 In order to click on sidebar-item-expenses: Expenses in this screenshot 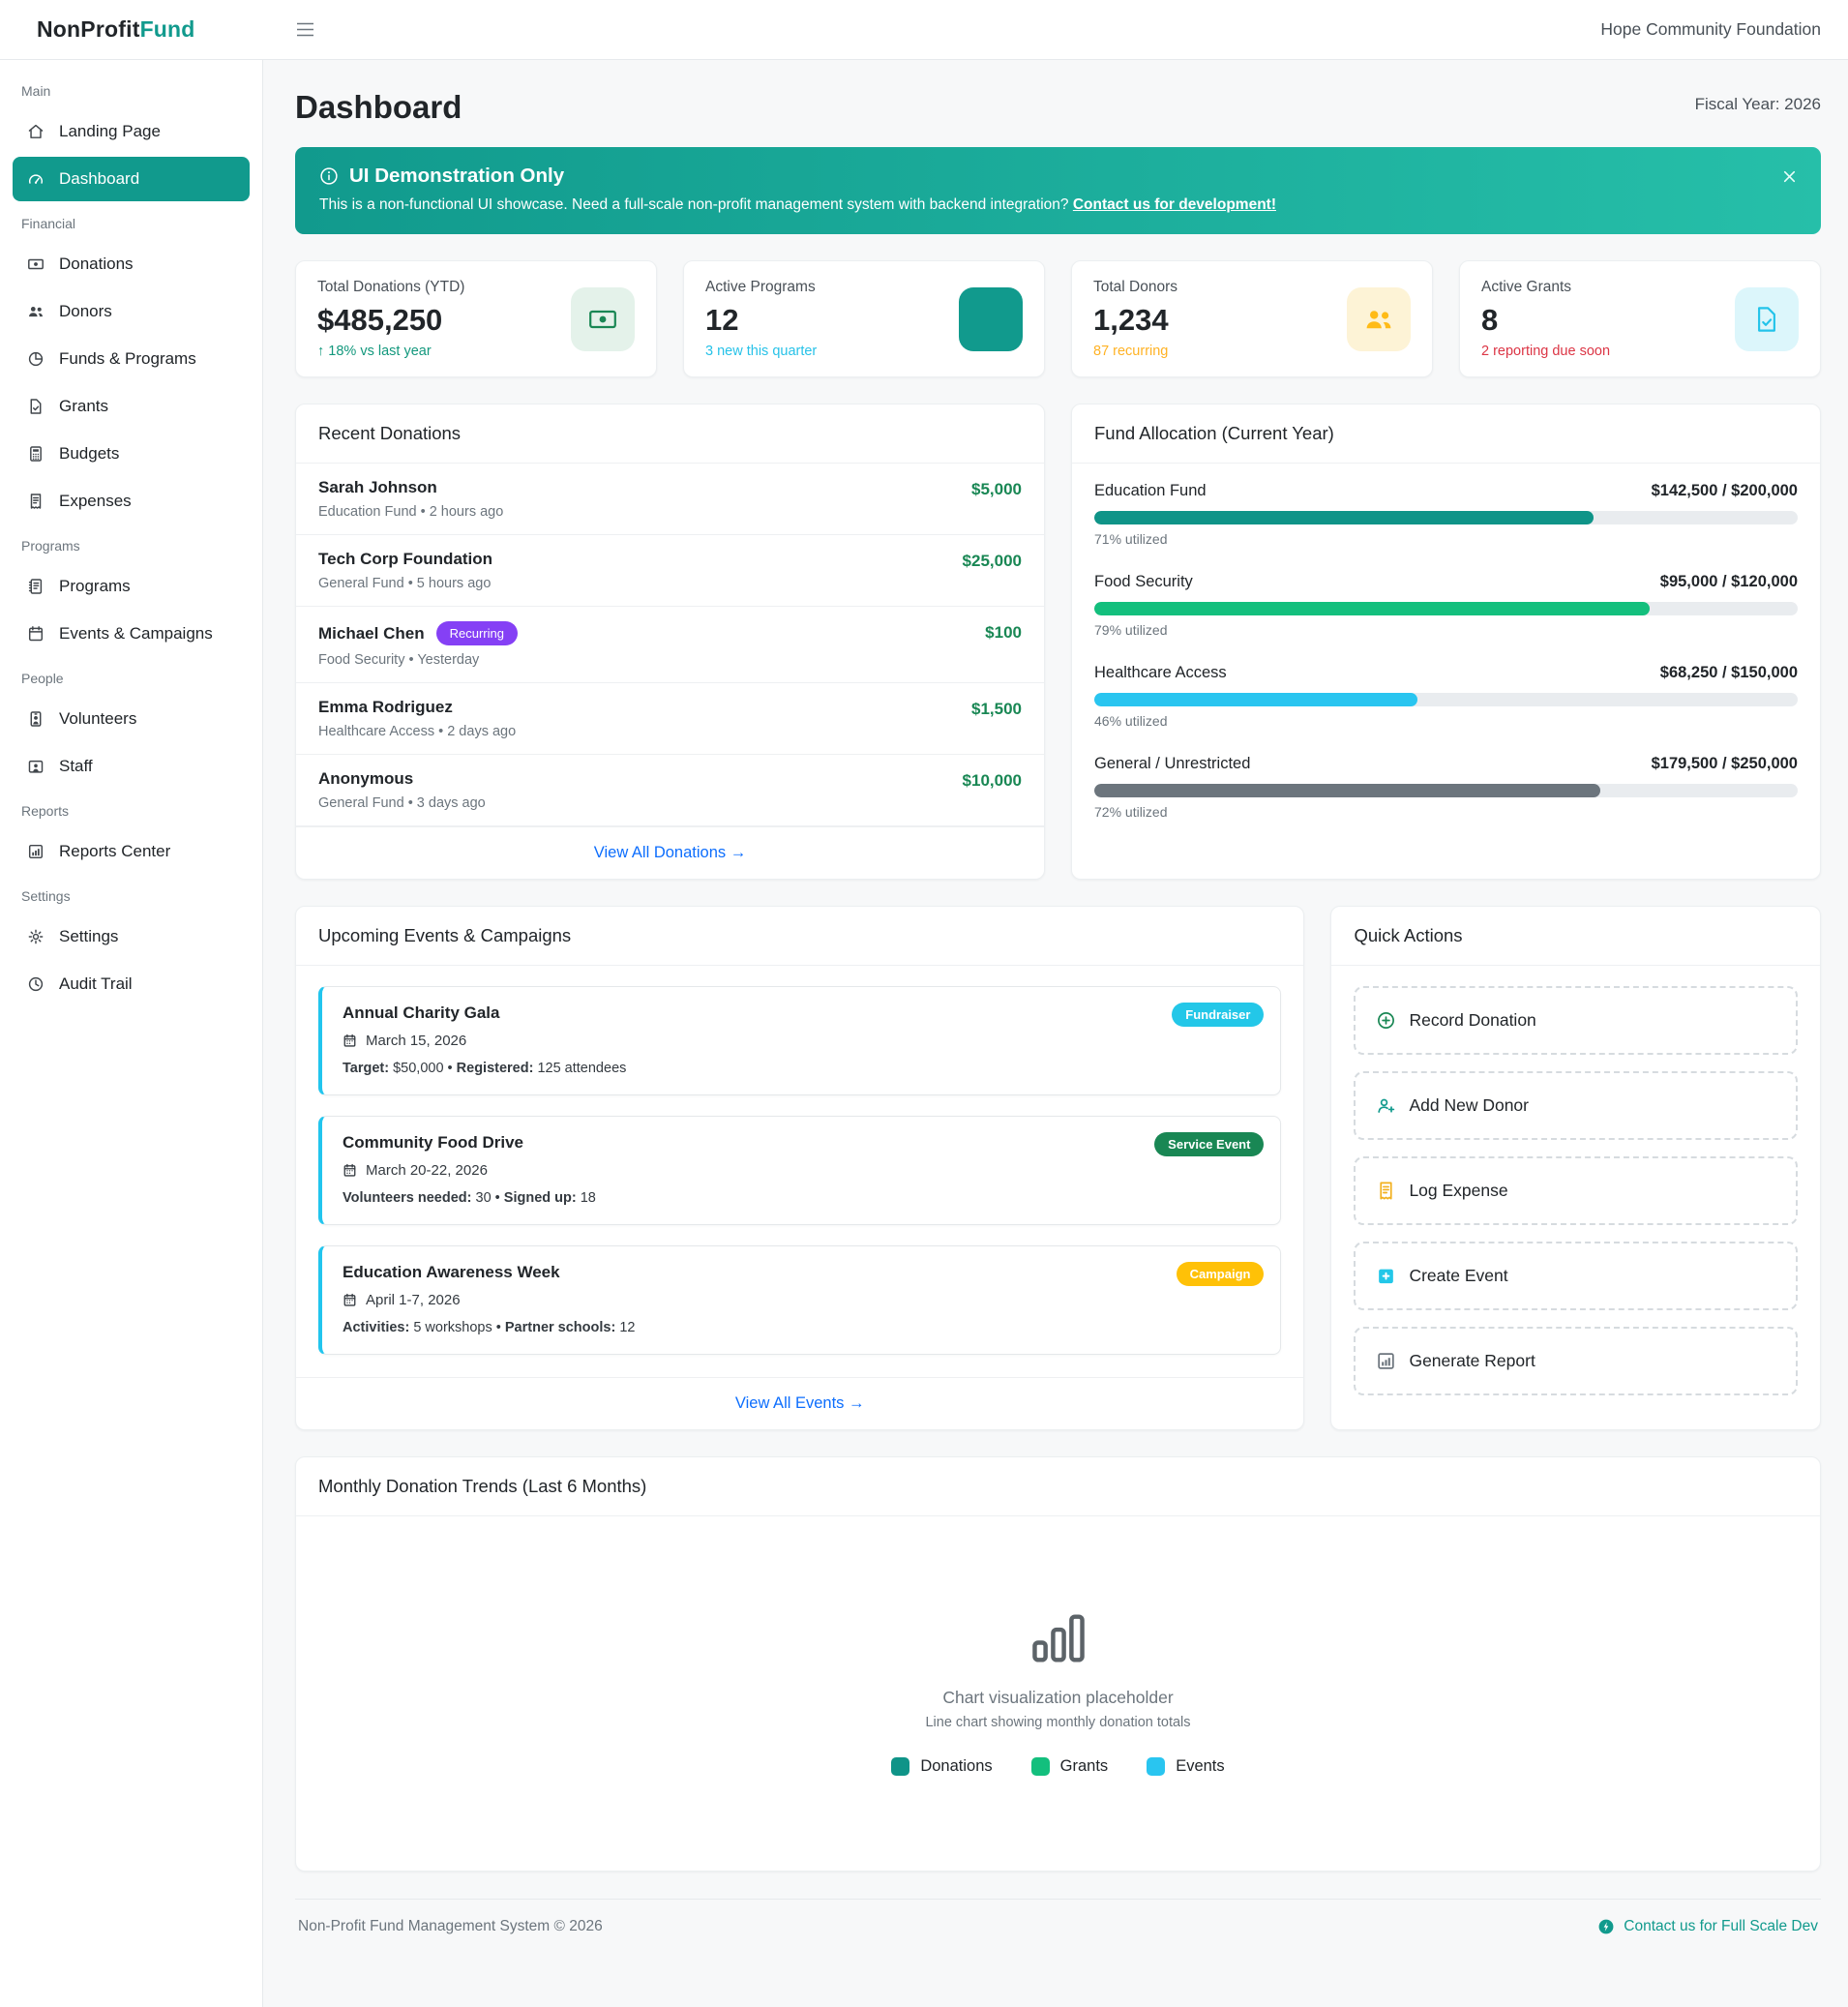, I will do `click(131, 501)`.